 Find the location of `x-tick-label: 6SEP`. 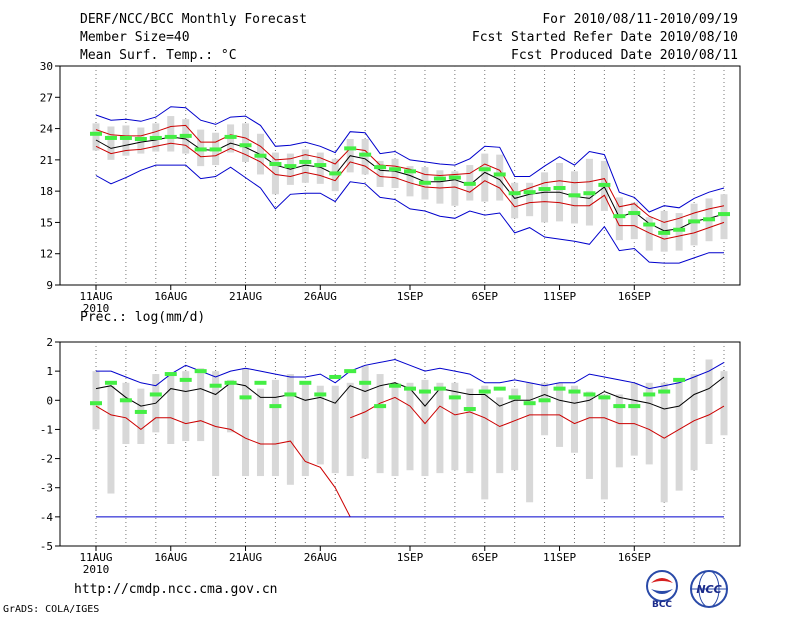

x-tick-label: 6SEP is located at coordinates (485, 557).